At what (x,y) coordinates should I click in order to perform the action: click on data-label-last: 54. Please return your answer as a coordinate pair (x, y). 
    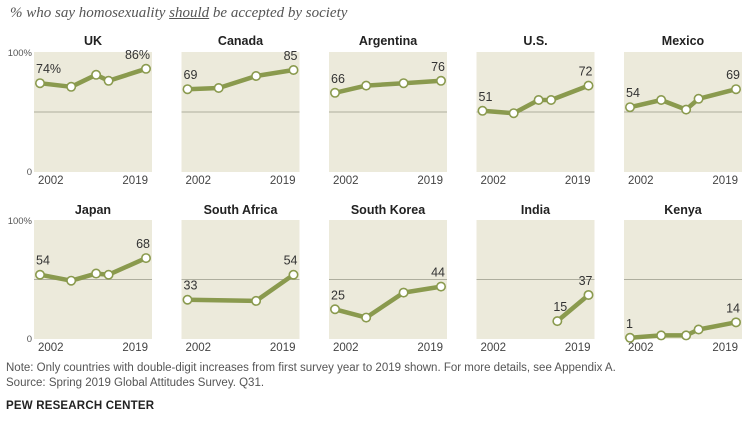
    Looking at the image, I should click on (291, 261).